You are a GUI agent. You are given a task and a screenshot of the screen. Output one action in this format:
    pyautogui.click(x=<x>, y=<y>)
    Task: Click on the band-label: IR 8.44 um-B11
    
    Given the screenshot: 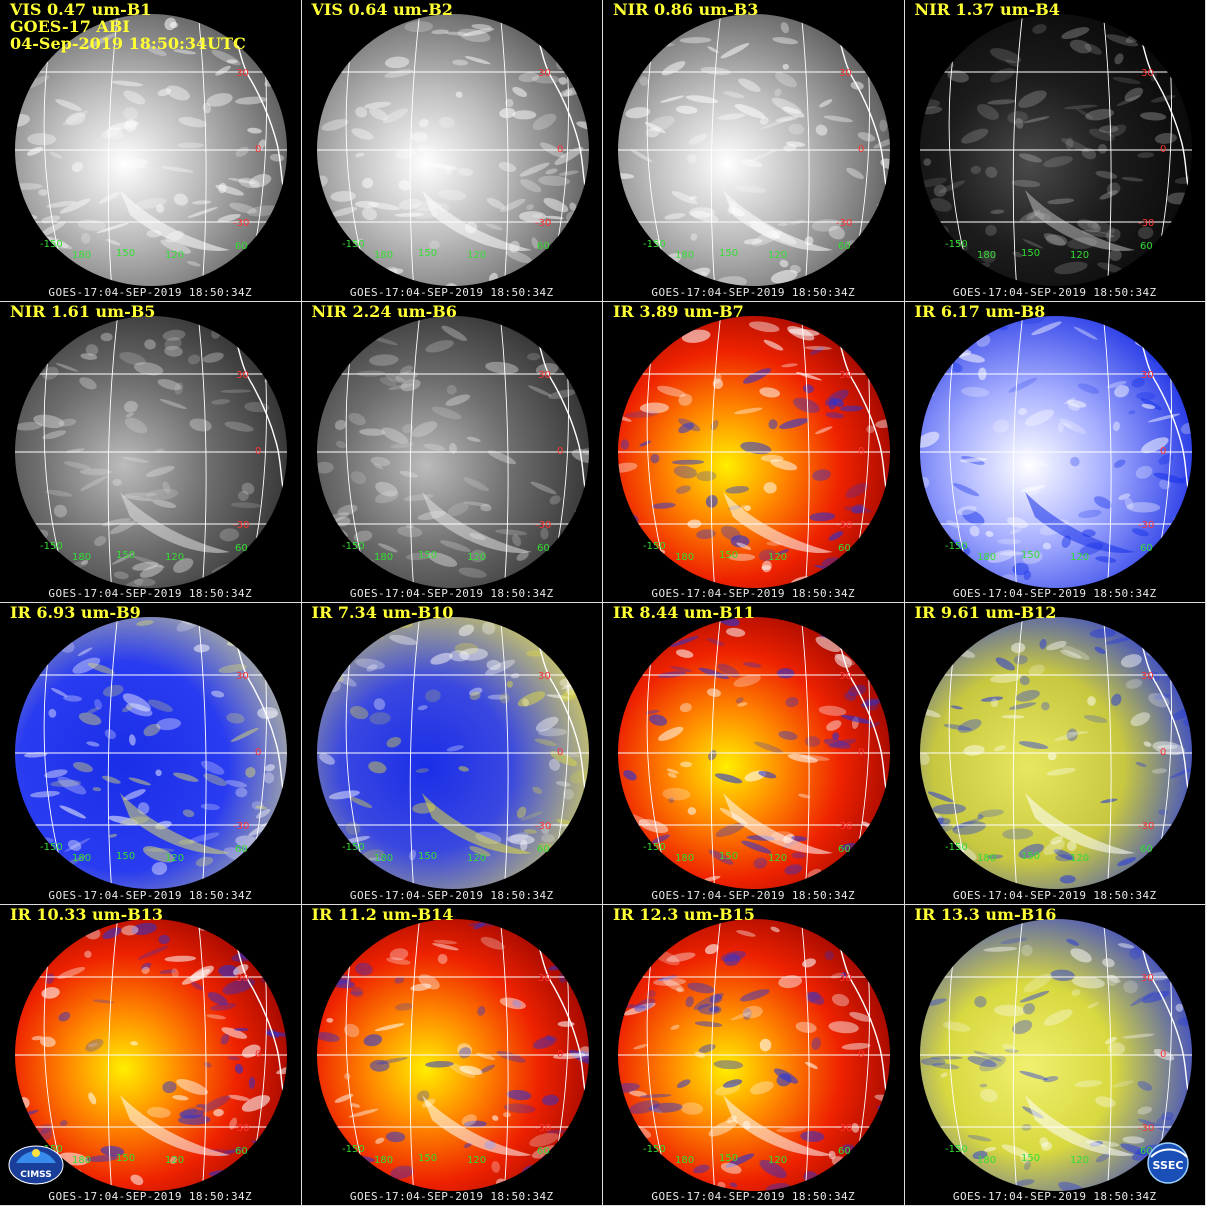 What is the action you would take?
    pyautogui.click(x=684, y=612)
    